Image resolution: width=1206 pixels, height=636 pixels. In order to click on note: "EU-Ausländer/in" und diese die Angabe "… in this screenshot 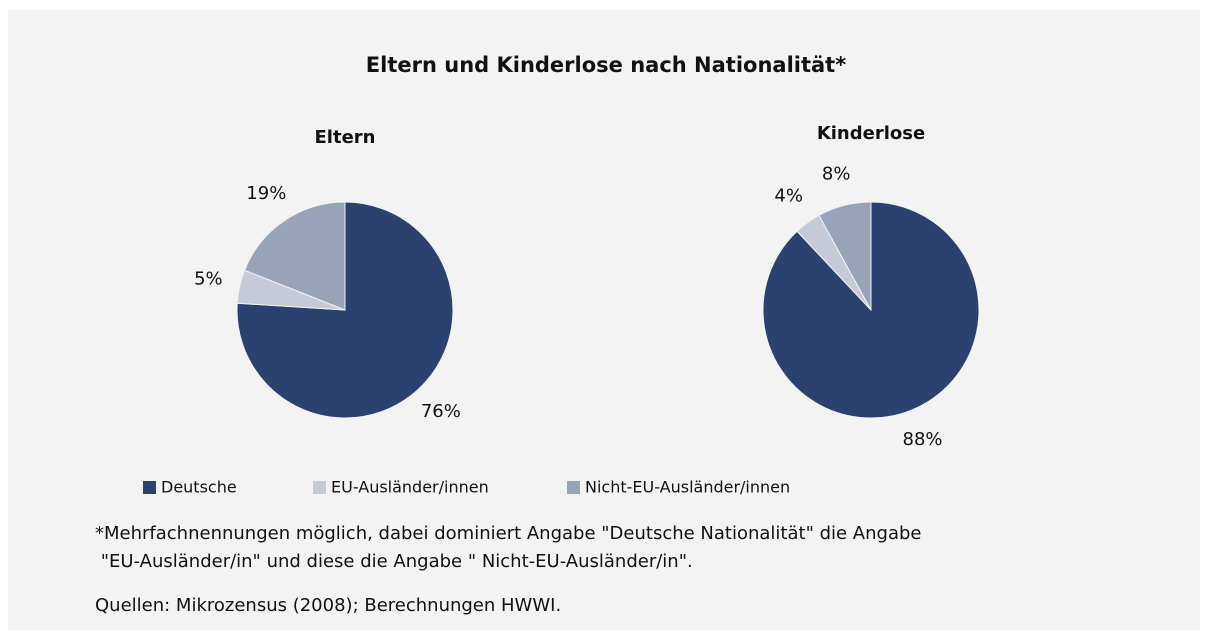, I will do `click(394, 561)`.